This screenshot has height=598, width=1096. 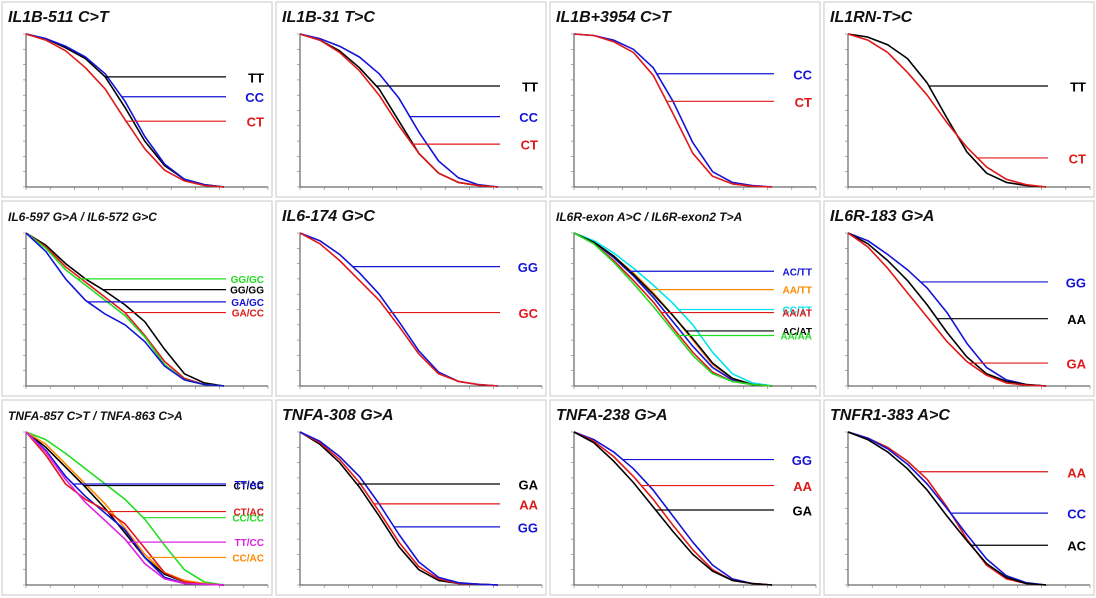 I want to click on series-label: GA/GC, so click(x=247, y=303).